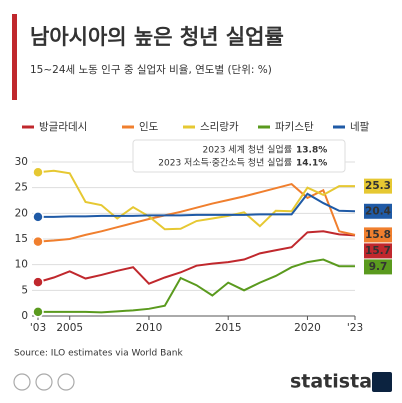 This screenshot has height=403, width=402. What do you see at coordinates (157, 37) in the screenshot?
I see `chart-title: 남아시아의 높은 청년 실업률` at bounding box center [157, 37].